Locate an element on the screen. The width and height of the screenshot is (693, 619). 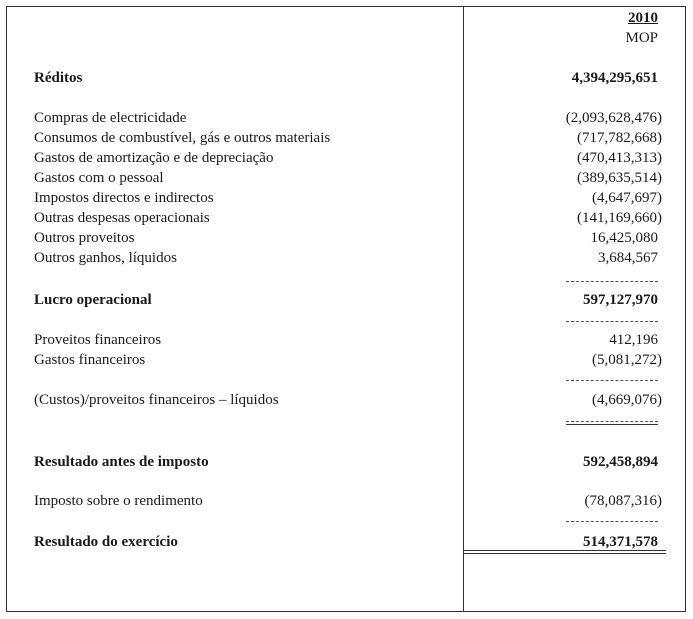
row-value: (470,413,313) is located at coordinates (619, 158).